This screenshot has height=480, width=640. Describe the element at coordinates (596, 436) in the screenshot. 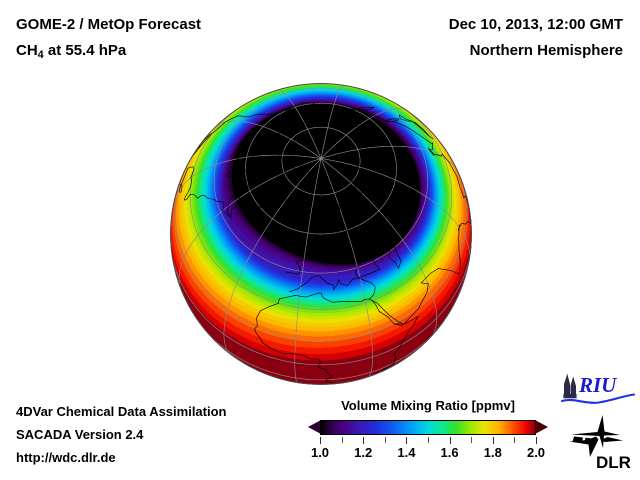

I see `dlr-mark-icon` at that location.